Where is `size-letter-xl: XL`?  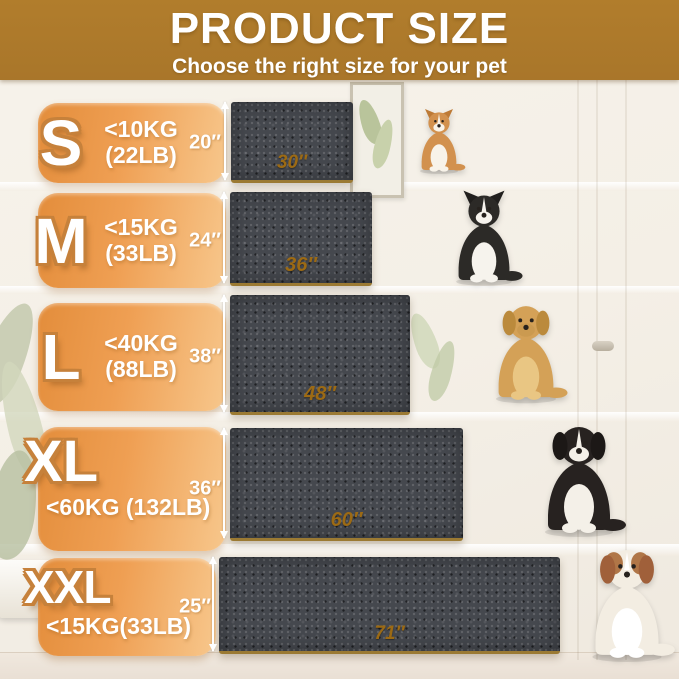 size-letter-xl: XL is located at coordinates (61, 461).